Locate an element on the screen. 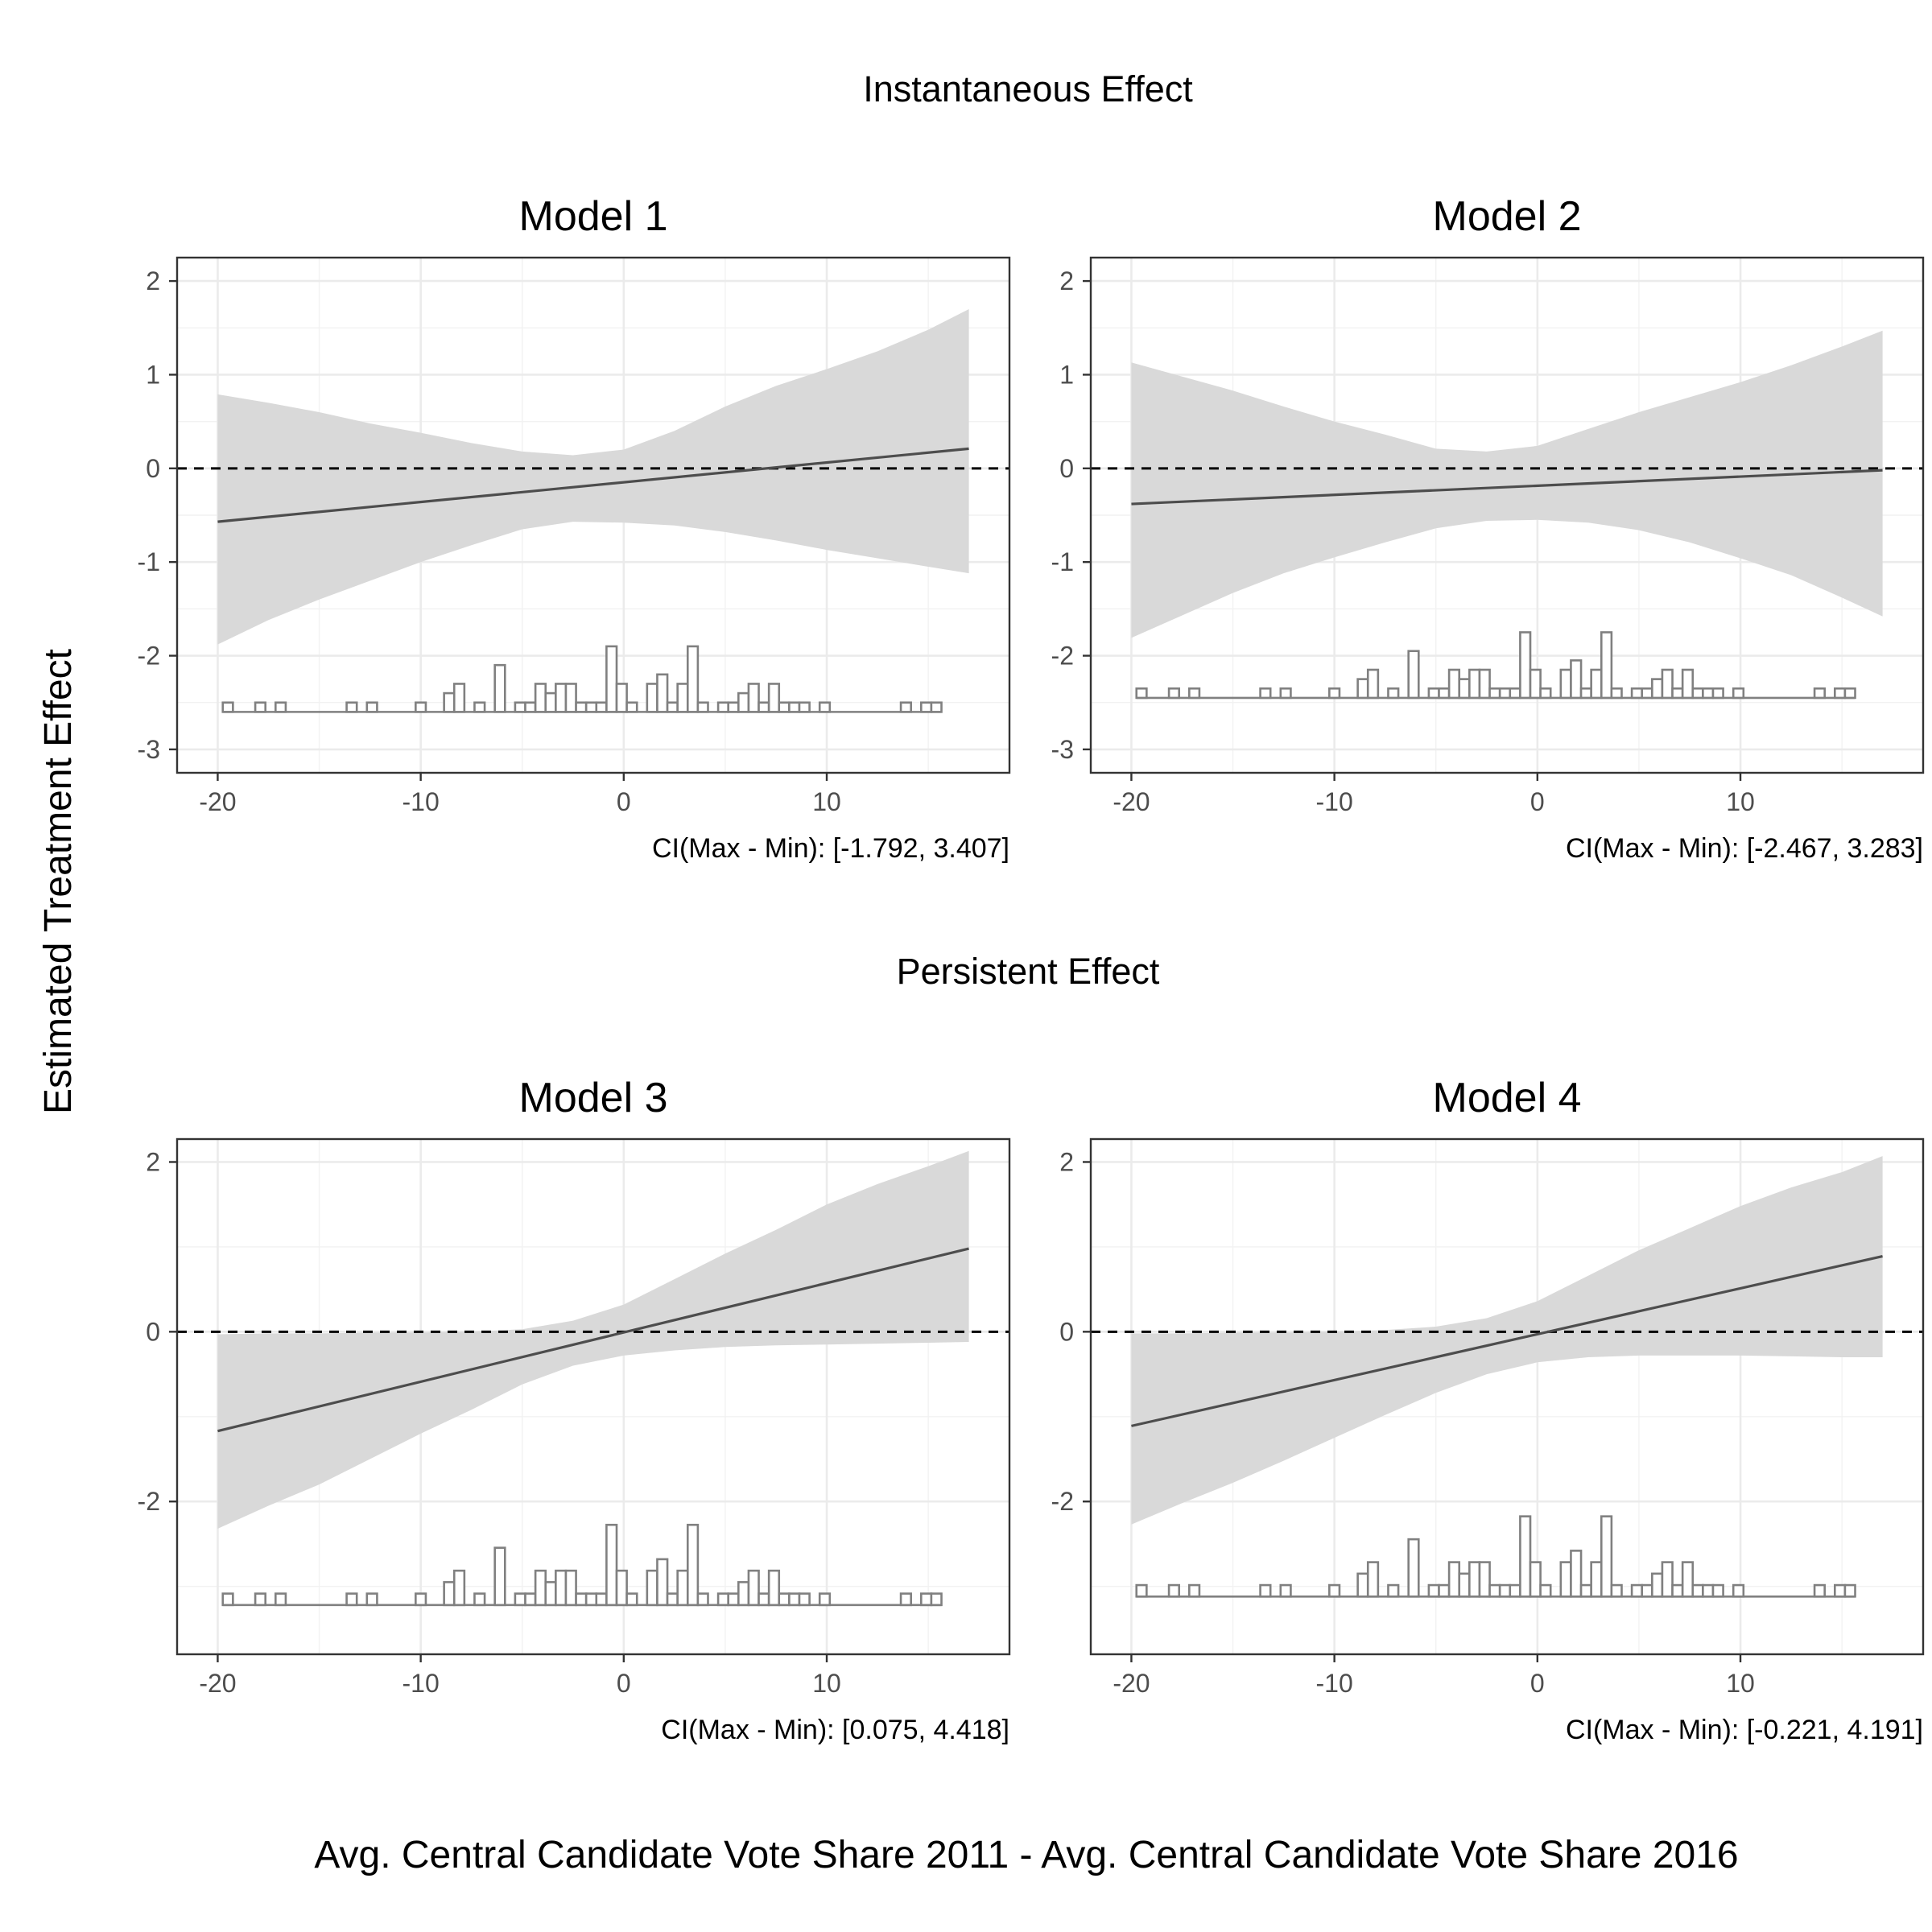 This screenshot has height=1932, width=1932. y-tick-label: 1 is located at coordinates (1066, 374).